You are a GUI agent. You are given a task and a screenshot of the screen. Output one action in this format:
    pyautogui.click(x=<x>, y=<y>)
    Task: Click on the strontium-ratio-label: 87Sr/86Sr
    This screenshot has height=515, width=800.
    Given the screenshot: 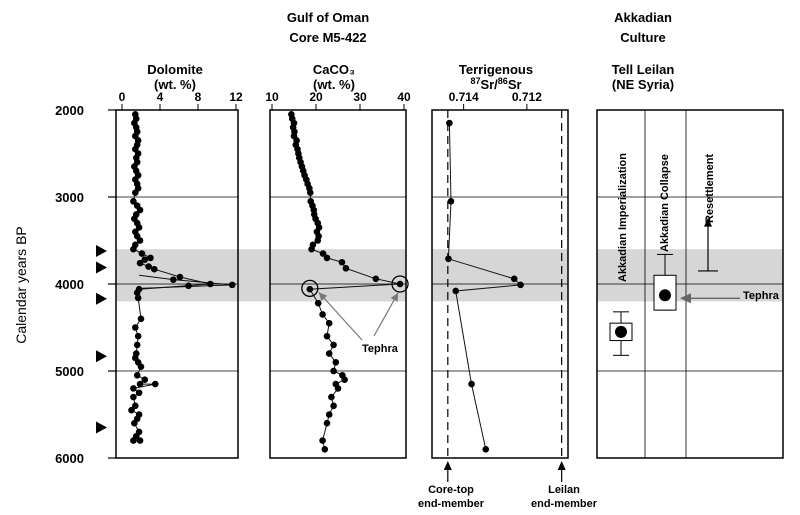 What is the action you would take?
    pyautogui.click(x=495, y=84)
    